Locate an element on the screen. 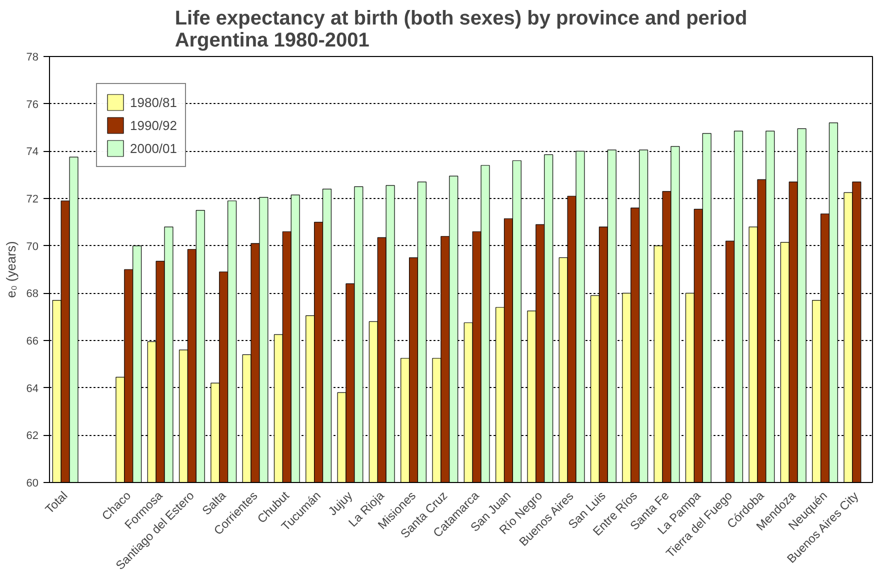 The width and height of the screenshot is (877, 580). y-tick-label: 66 is located at coordinates (32, 342).